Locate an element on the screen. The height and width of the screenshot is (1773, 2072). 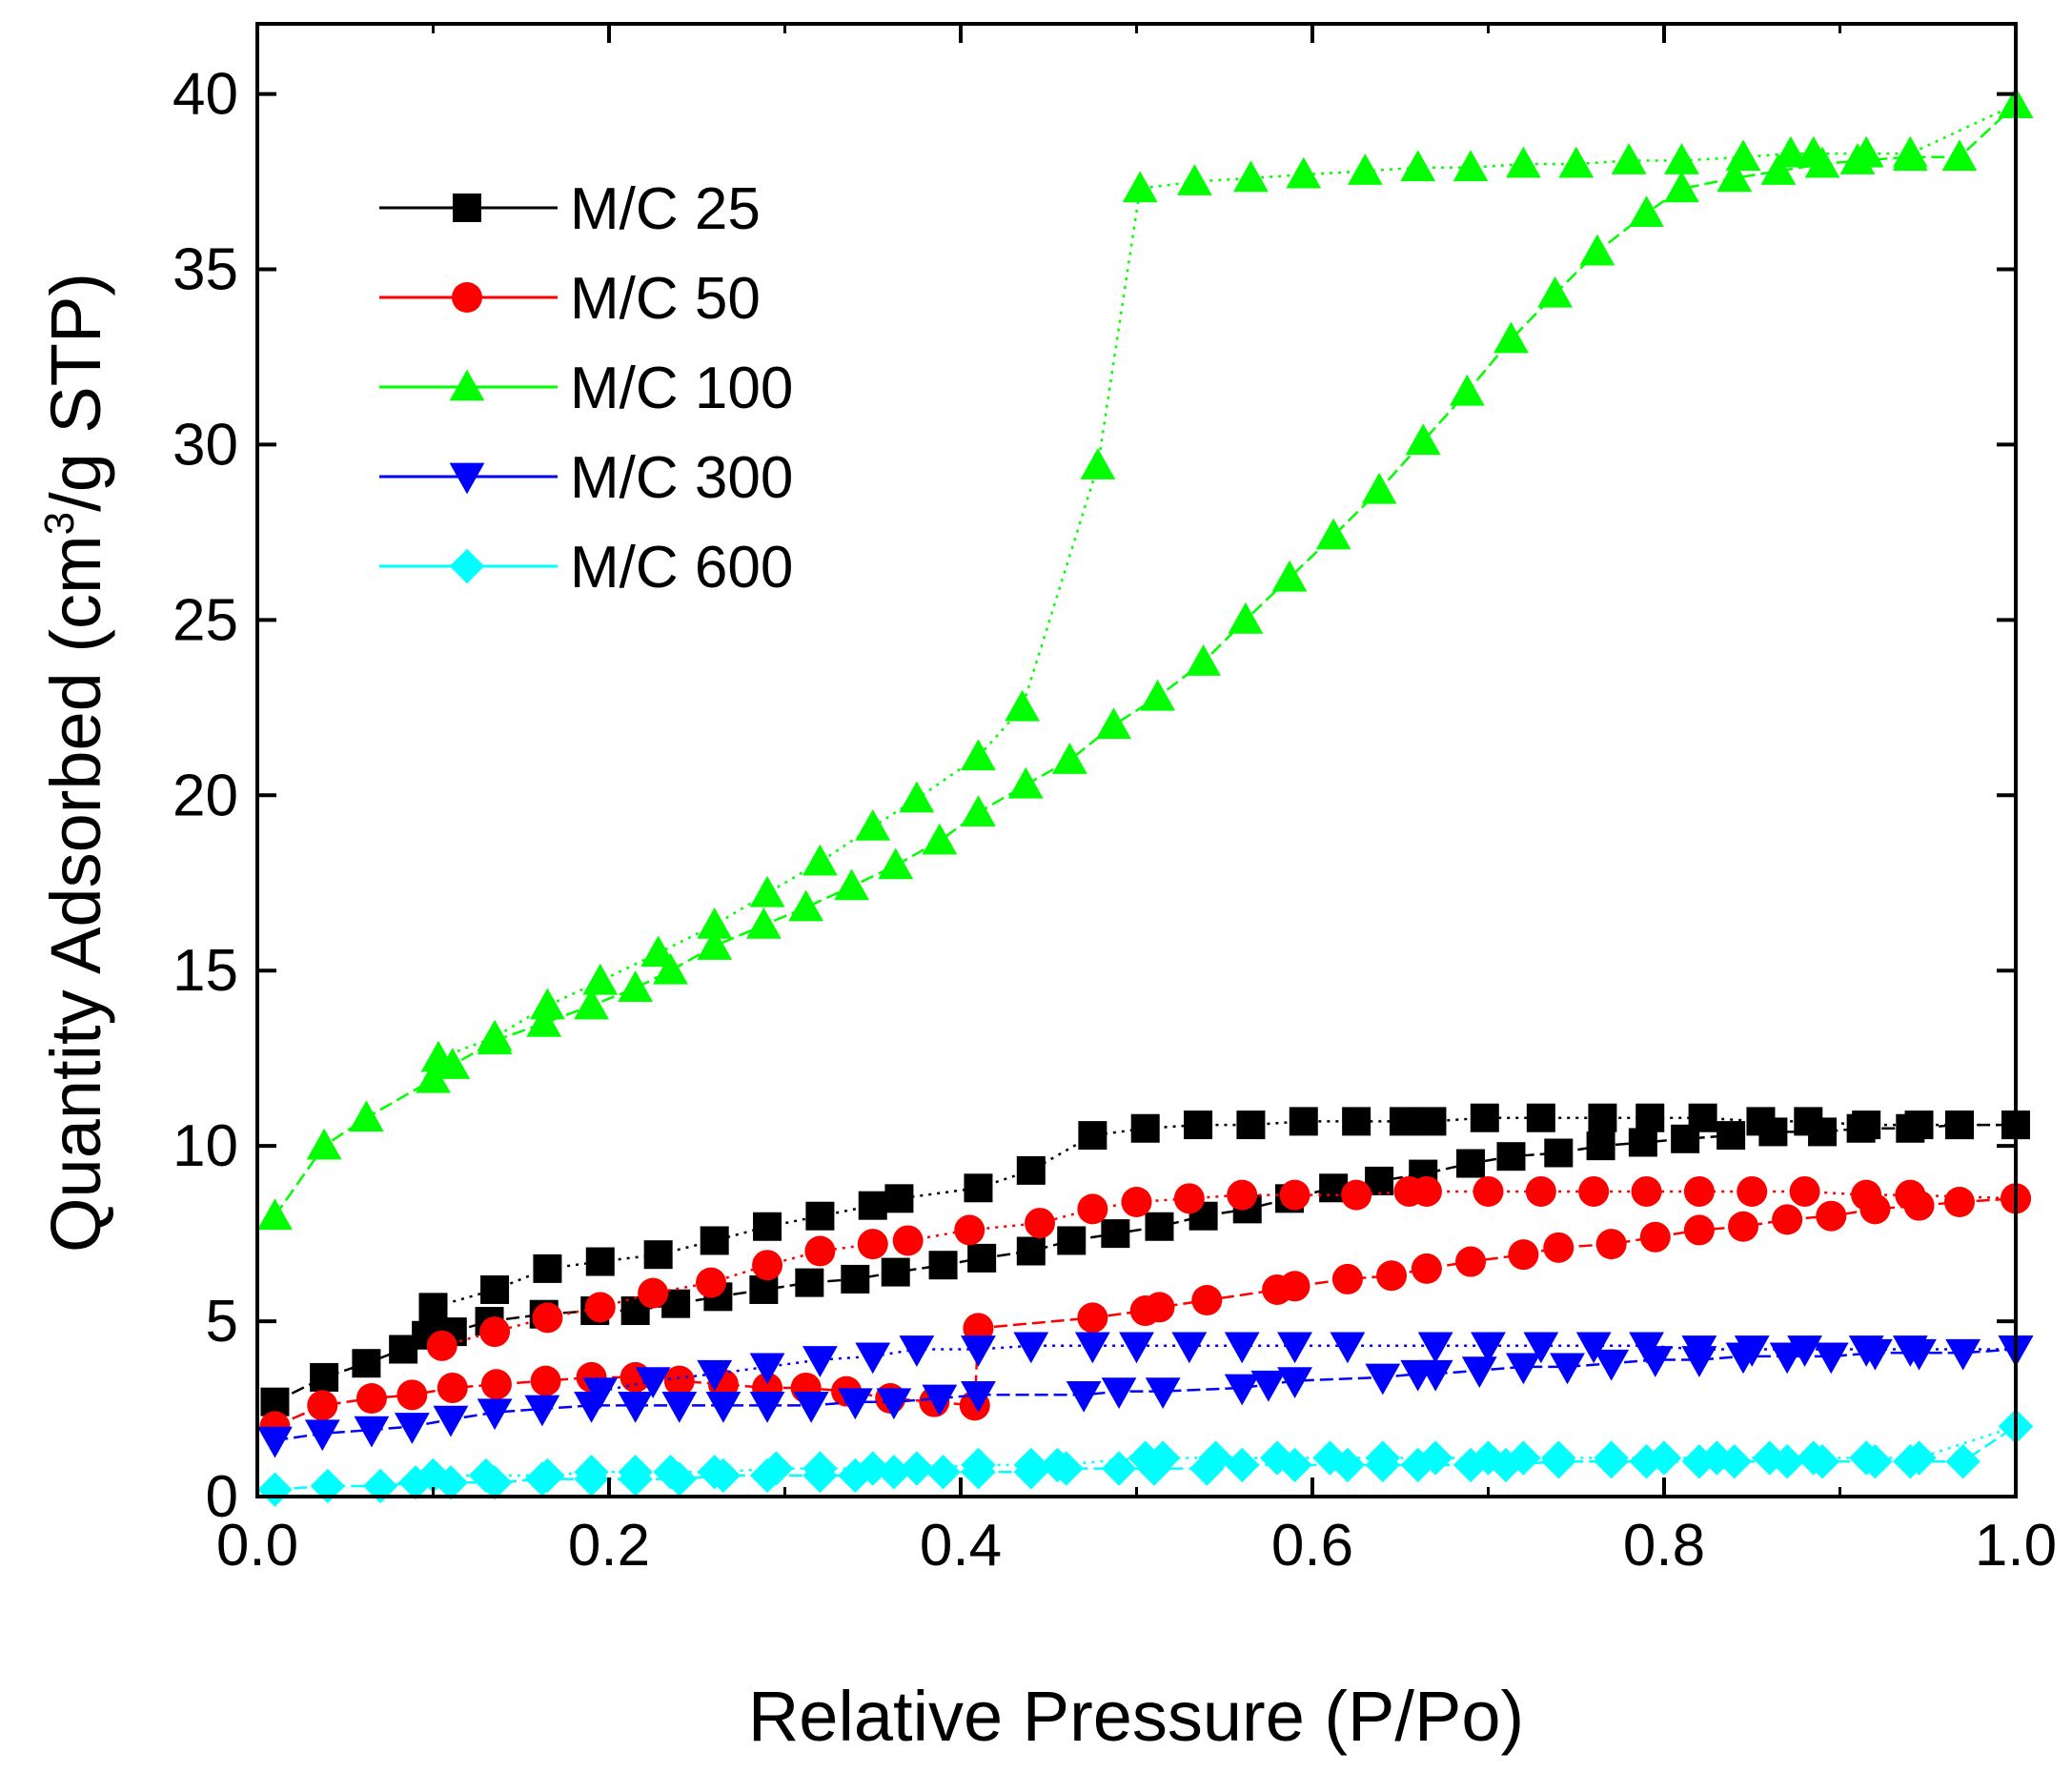
series-m-c-300-adsorption-line is located at coordinates (1145, 1395).